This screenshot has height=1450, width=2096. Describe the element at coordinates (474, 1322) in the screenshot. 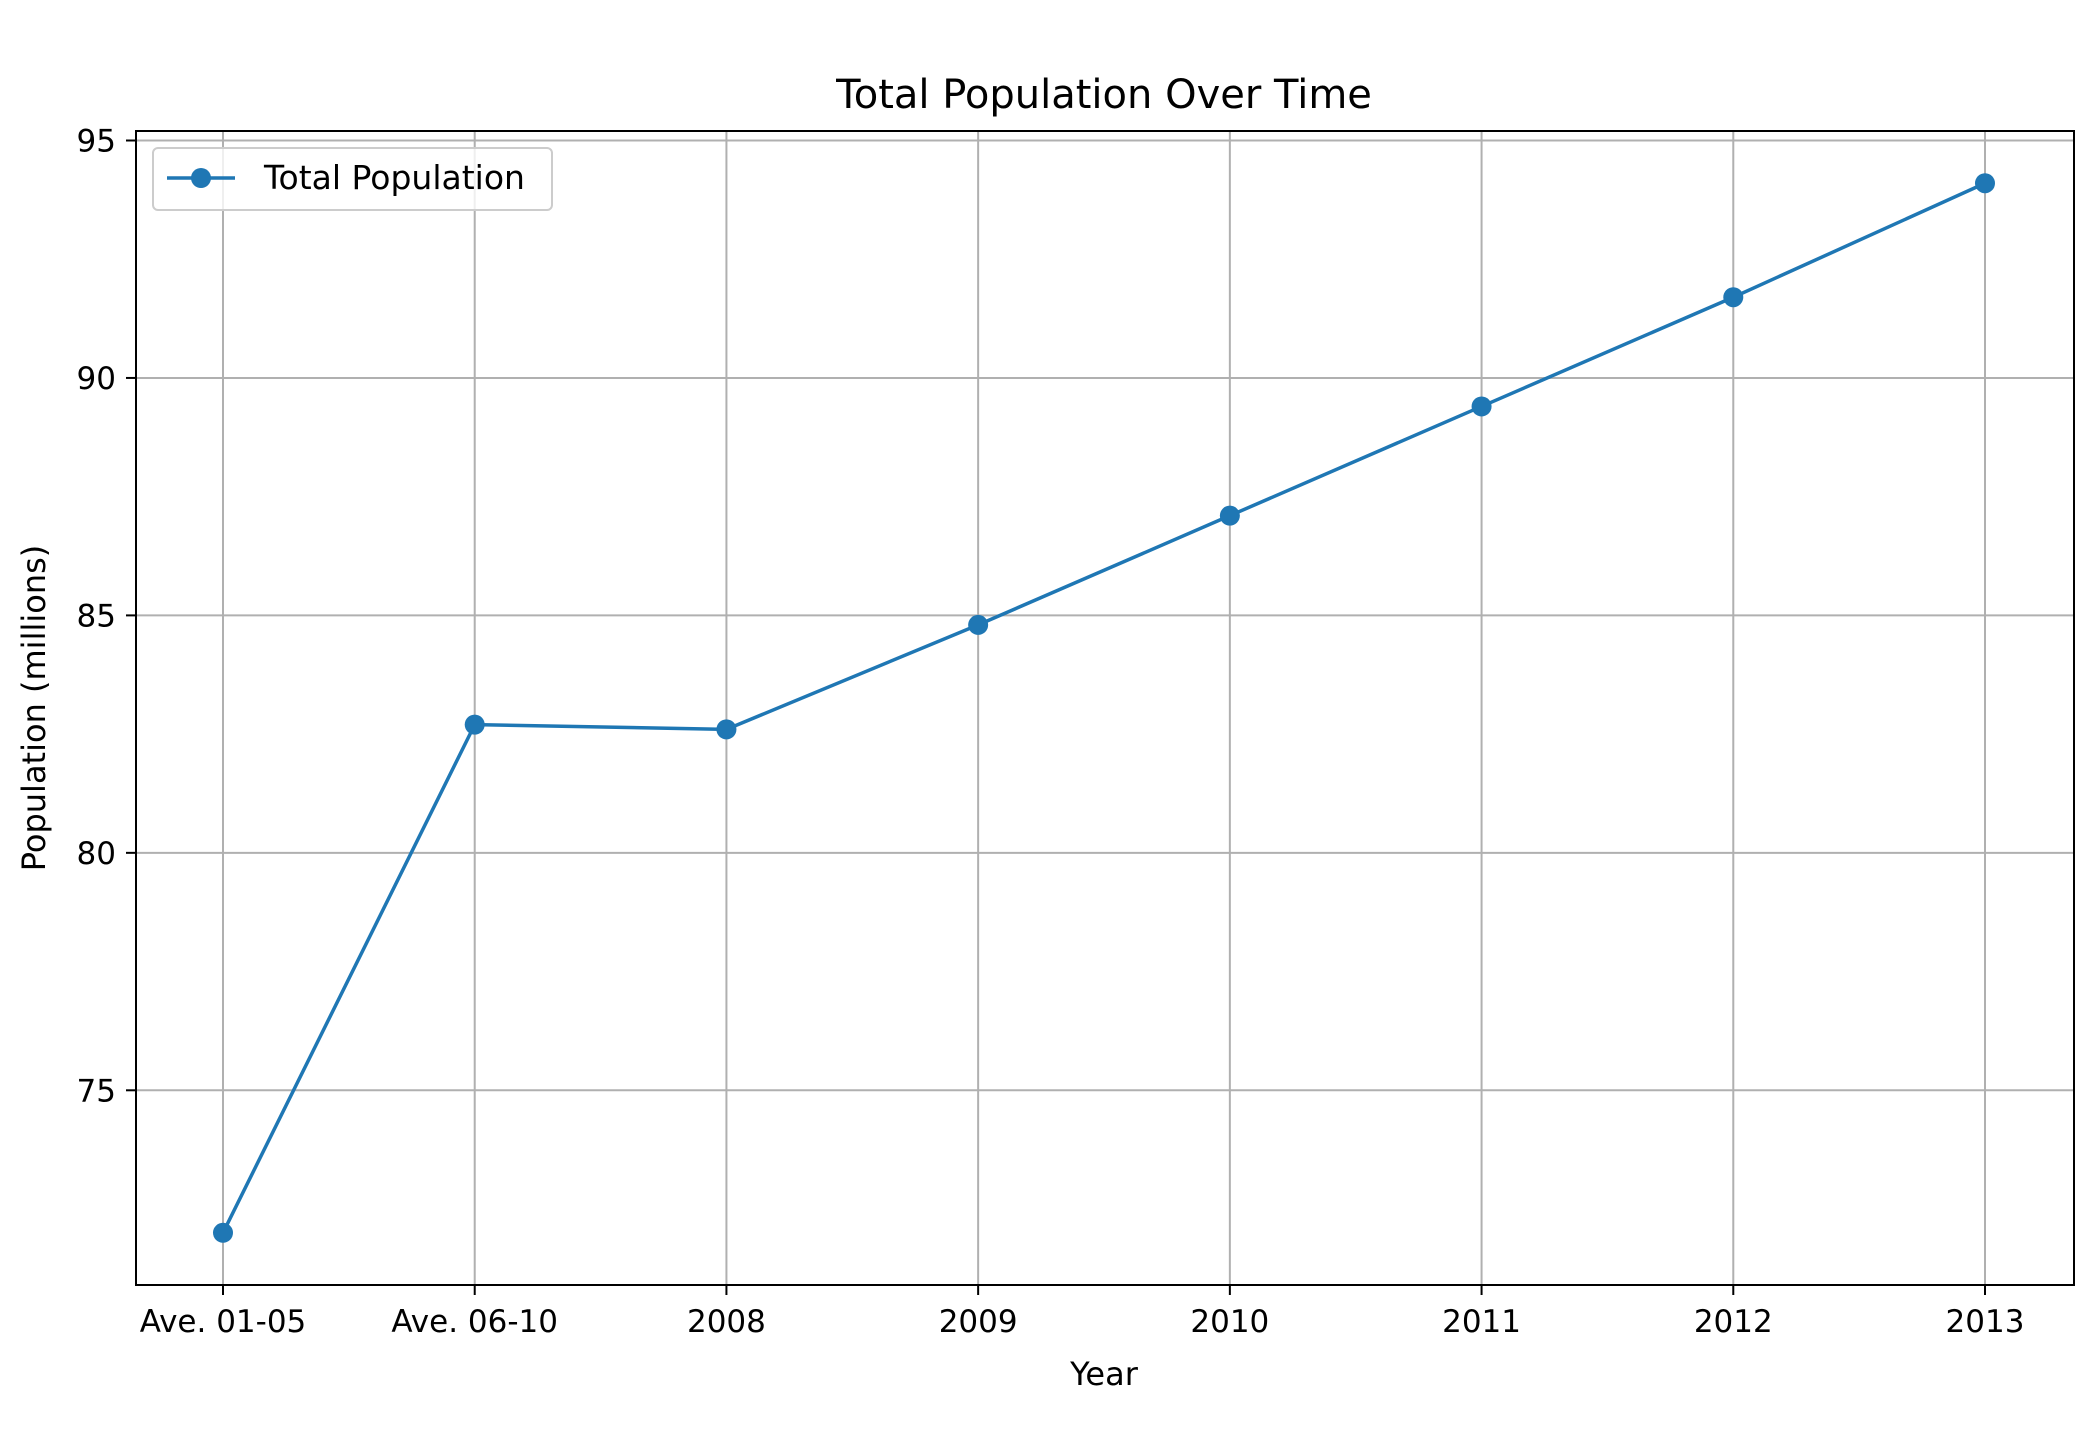

I see `x-tick-label: Ave. 06-10` at that location.